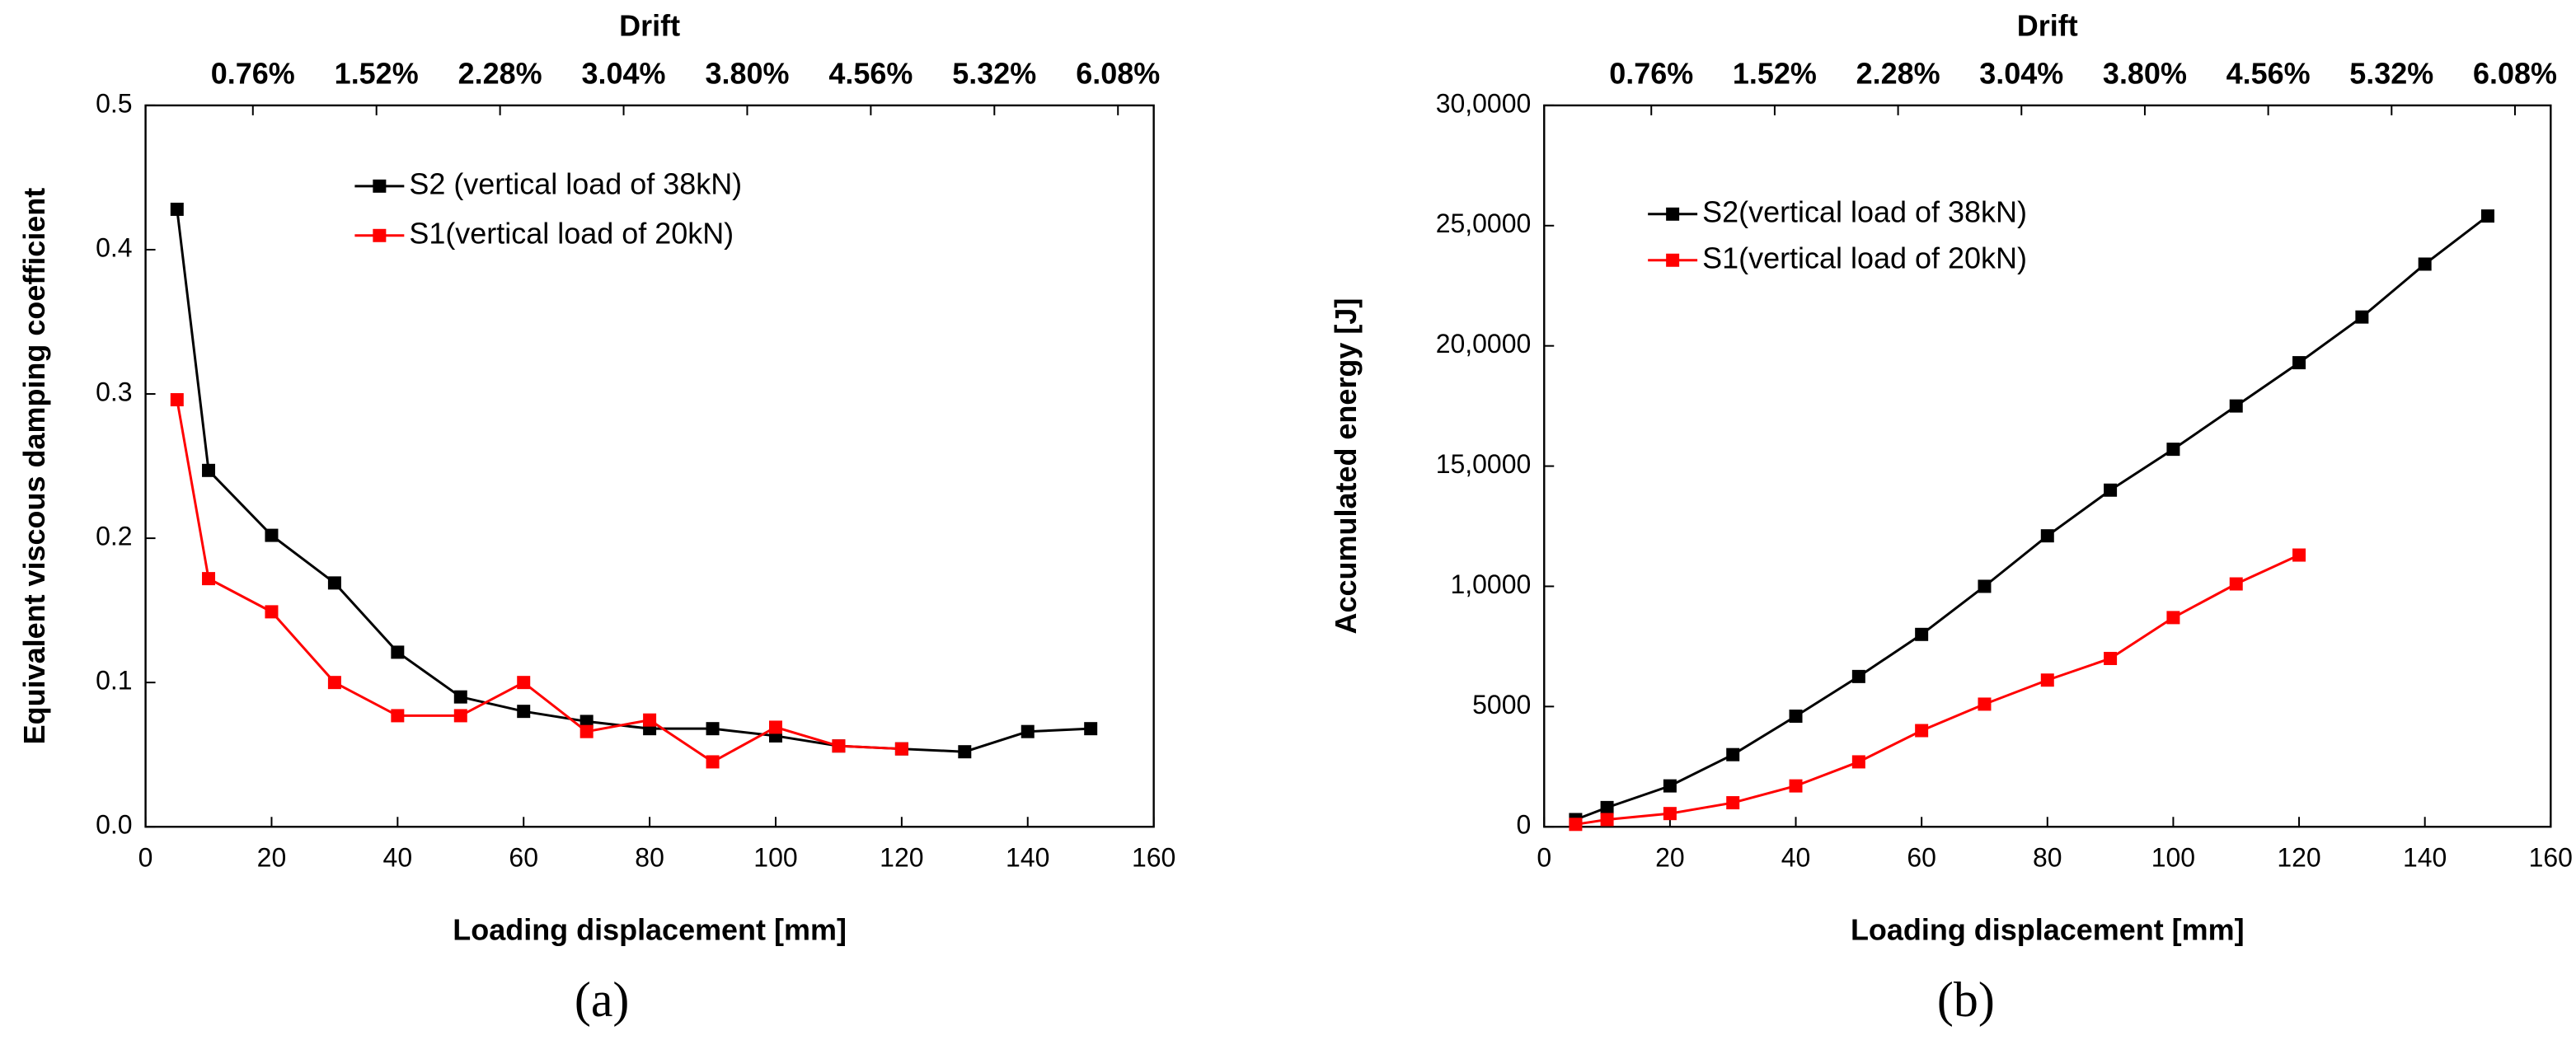 The image size is (2576, 1059). I want to click on y-tick-label: 25,0000, so click(1484, 224).